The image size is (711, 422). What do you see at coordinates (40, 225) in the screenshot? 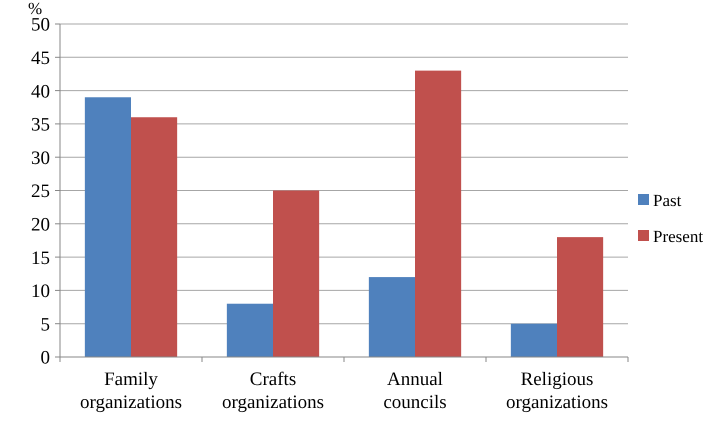
I see `y-tick-label: 20` at bounding box center [40, 225].